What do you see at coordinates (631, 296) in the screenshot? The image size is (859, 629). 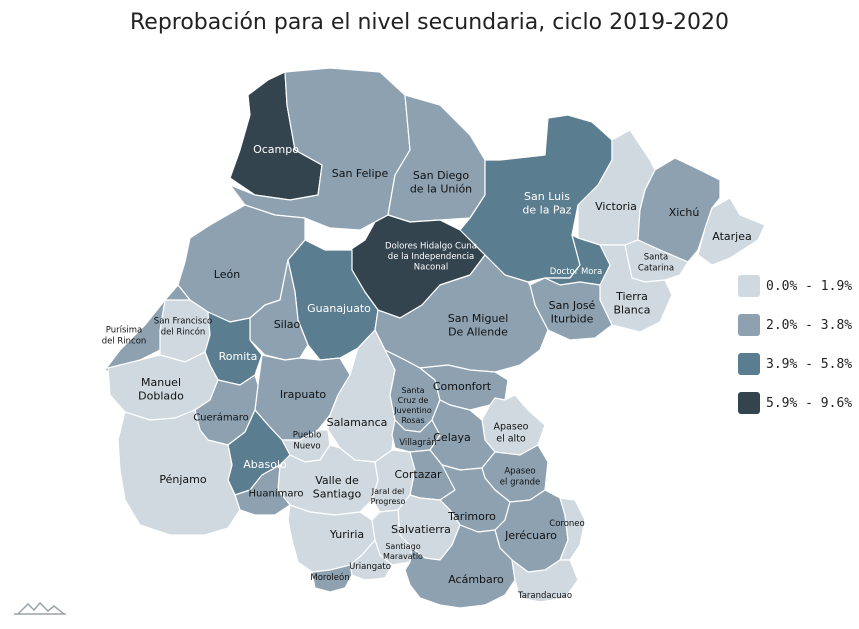 I see `municipality-label-line: Tierra` at bounding box center [631, 296].